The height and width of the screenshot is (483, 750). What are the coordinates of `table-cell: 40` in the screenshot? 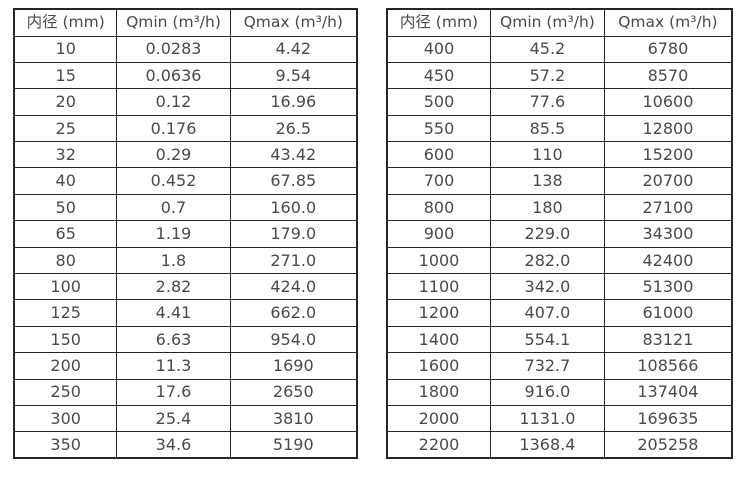 It's located at (65, 181).